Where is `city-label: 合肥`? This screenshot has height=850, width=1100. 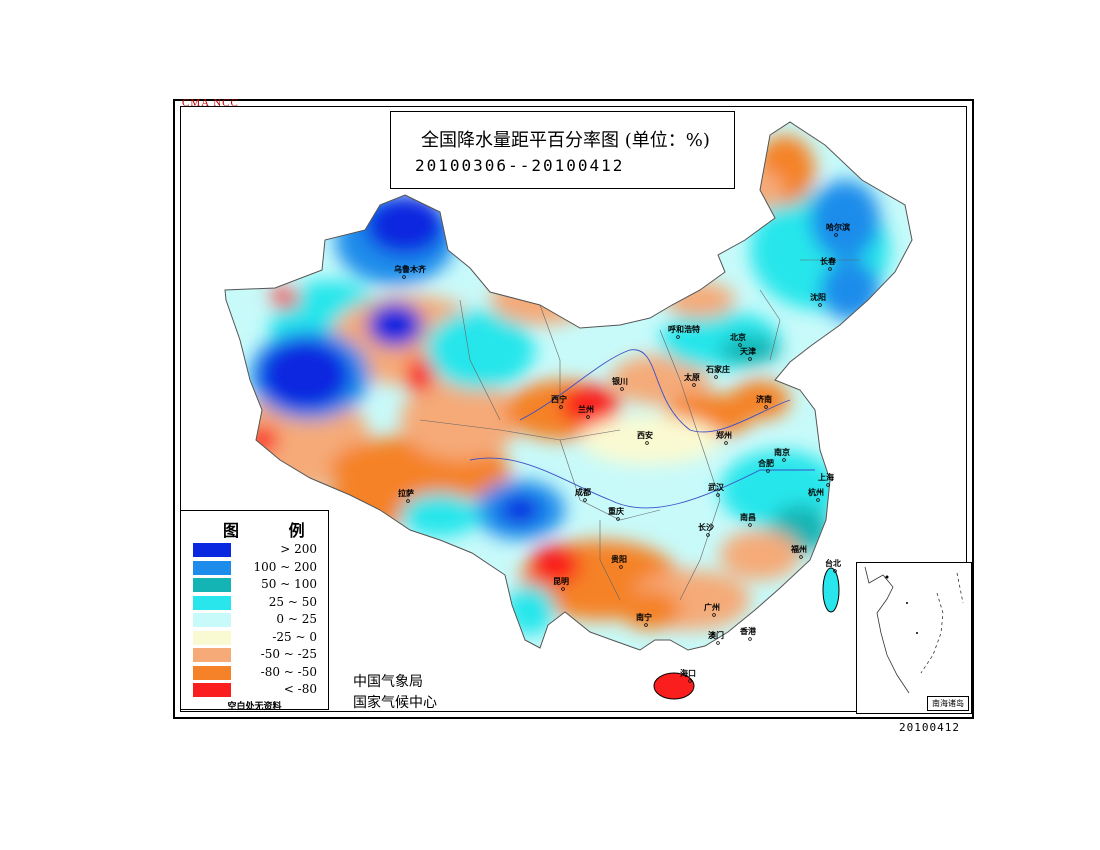 city-label: 合肥 is located at coordinates (765, 463).